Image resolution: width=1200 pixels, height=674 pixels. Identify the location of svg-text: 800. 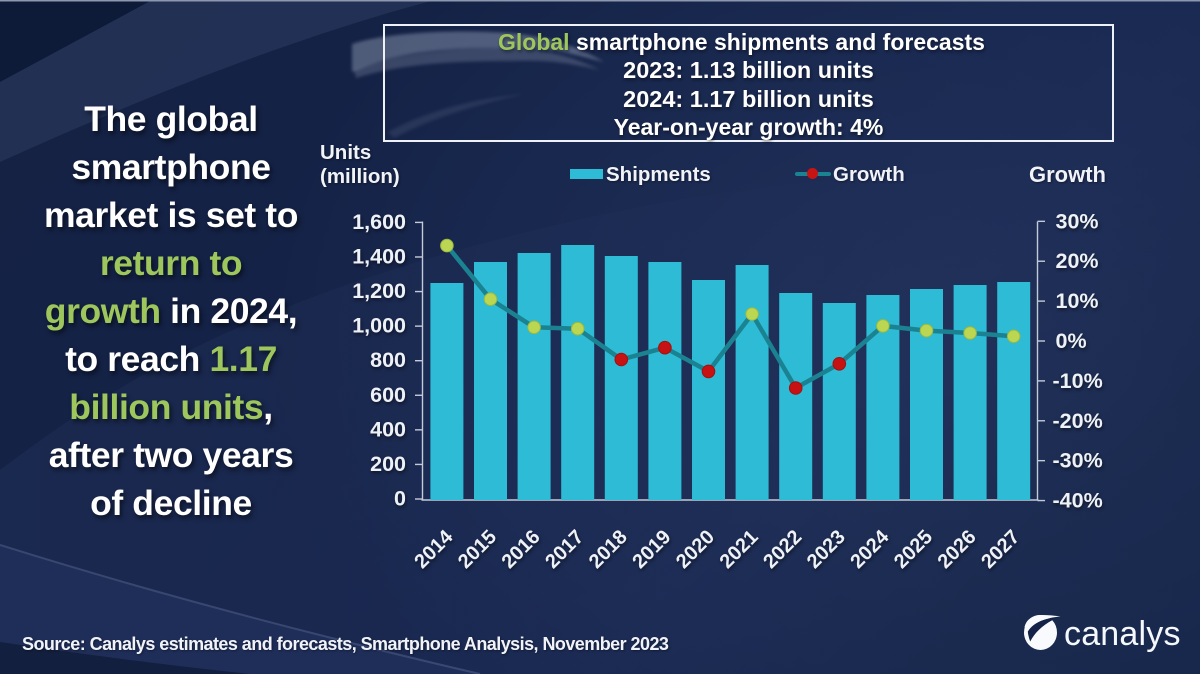
(388, 360).